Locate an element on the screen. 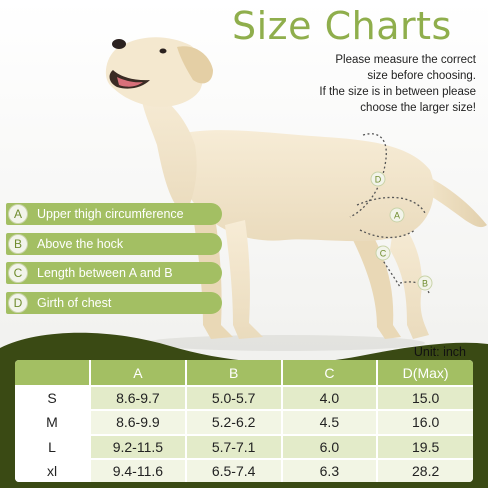 The image size is (488, 488). legend-item-a: A Upper thigh circumference is located at coordinates (114, 214).